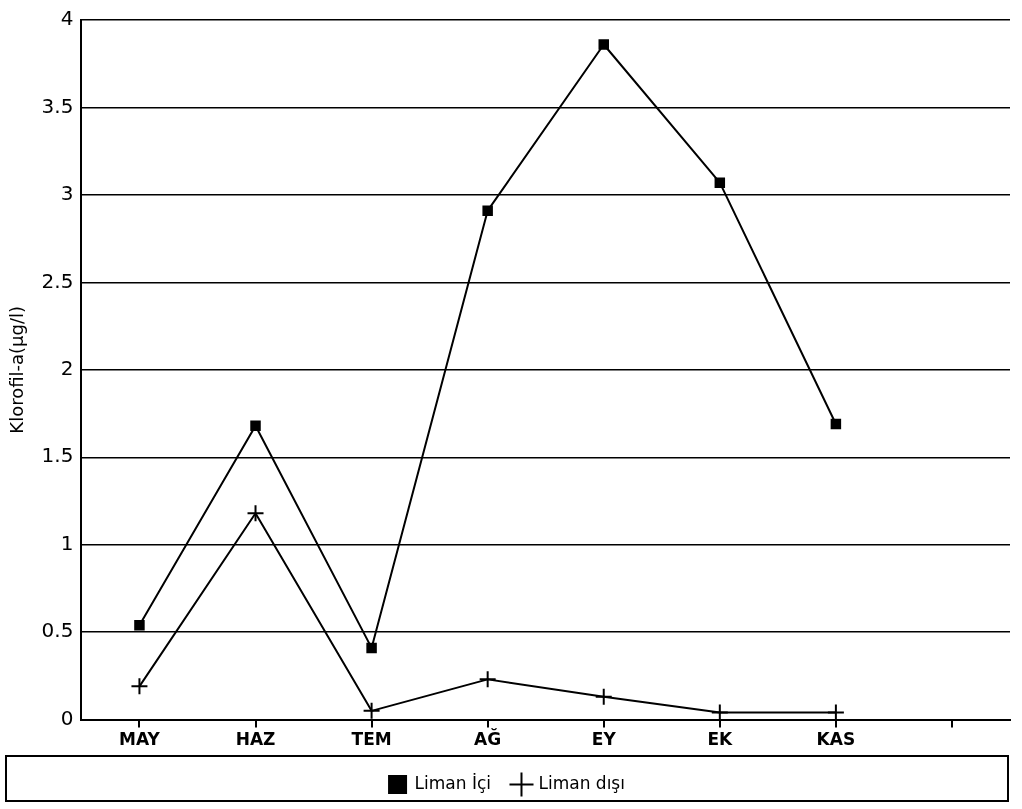 The image size is (1022, 809). What do you see at coordinates (488, 739) in the screenshot?
I see `x-tick-label: AĞ` at bounding box center [488, 739].